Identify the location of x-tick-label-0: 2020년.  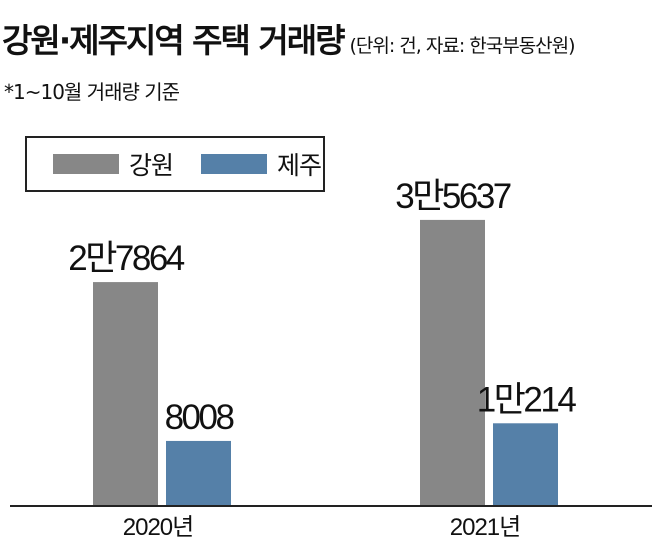
(158, 527).